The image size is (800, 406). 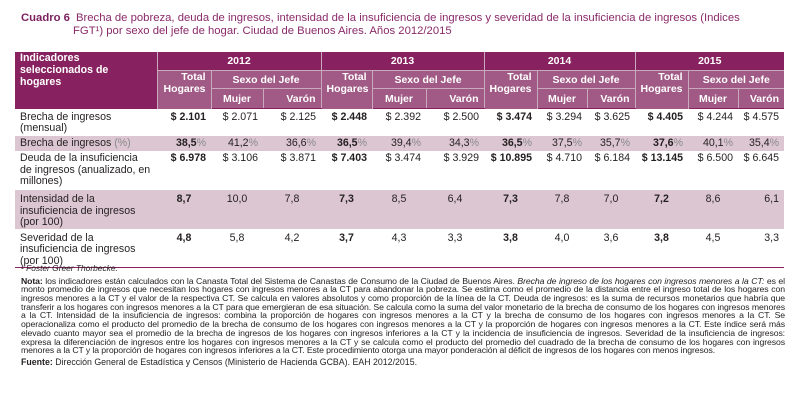 I want to click on year-header-2012: 2012, so click(x=239, y=61).